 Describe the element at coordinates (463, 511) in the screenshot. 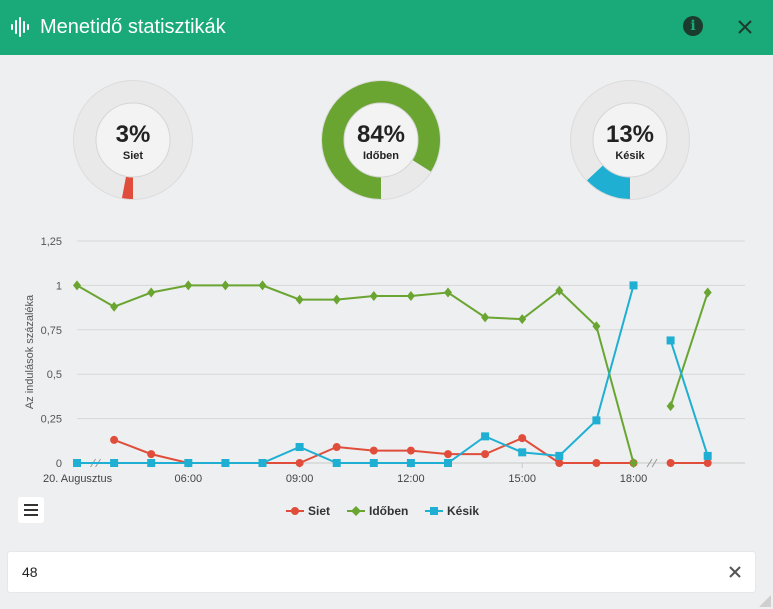

I see `legend-label: Késik` at that location.